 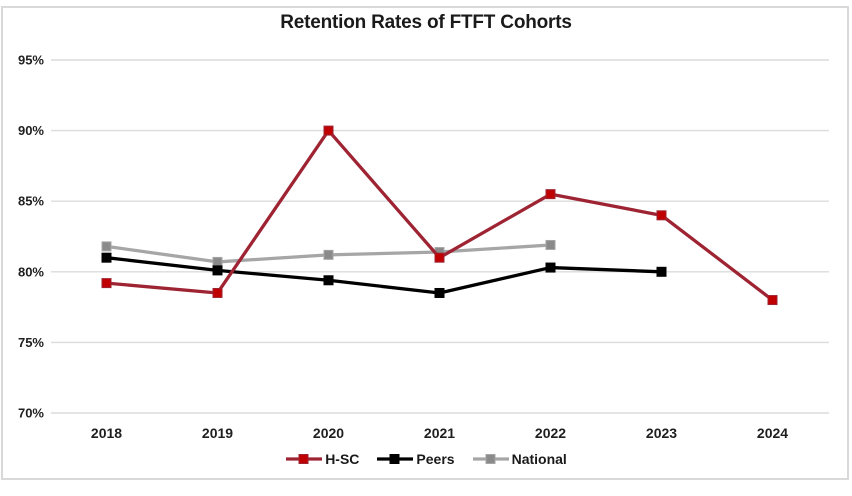 What do you see at coordinates (539, 459) in the screenshot?
I see `legend-label-national: National` at bounding box center [539, 459].